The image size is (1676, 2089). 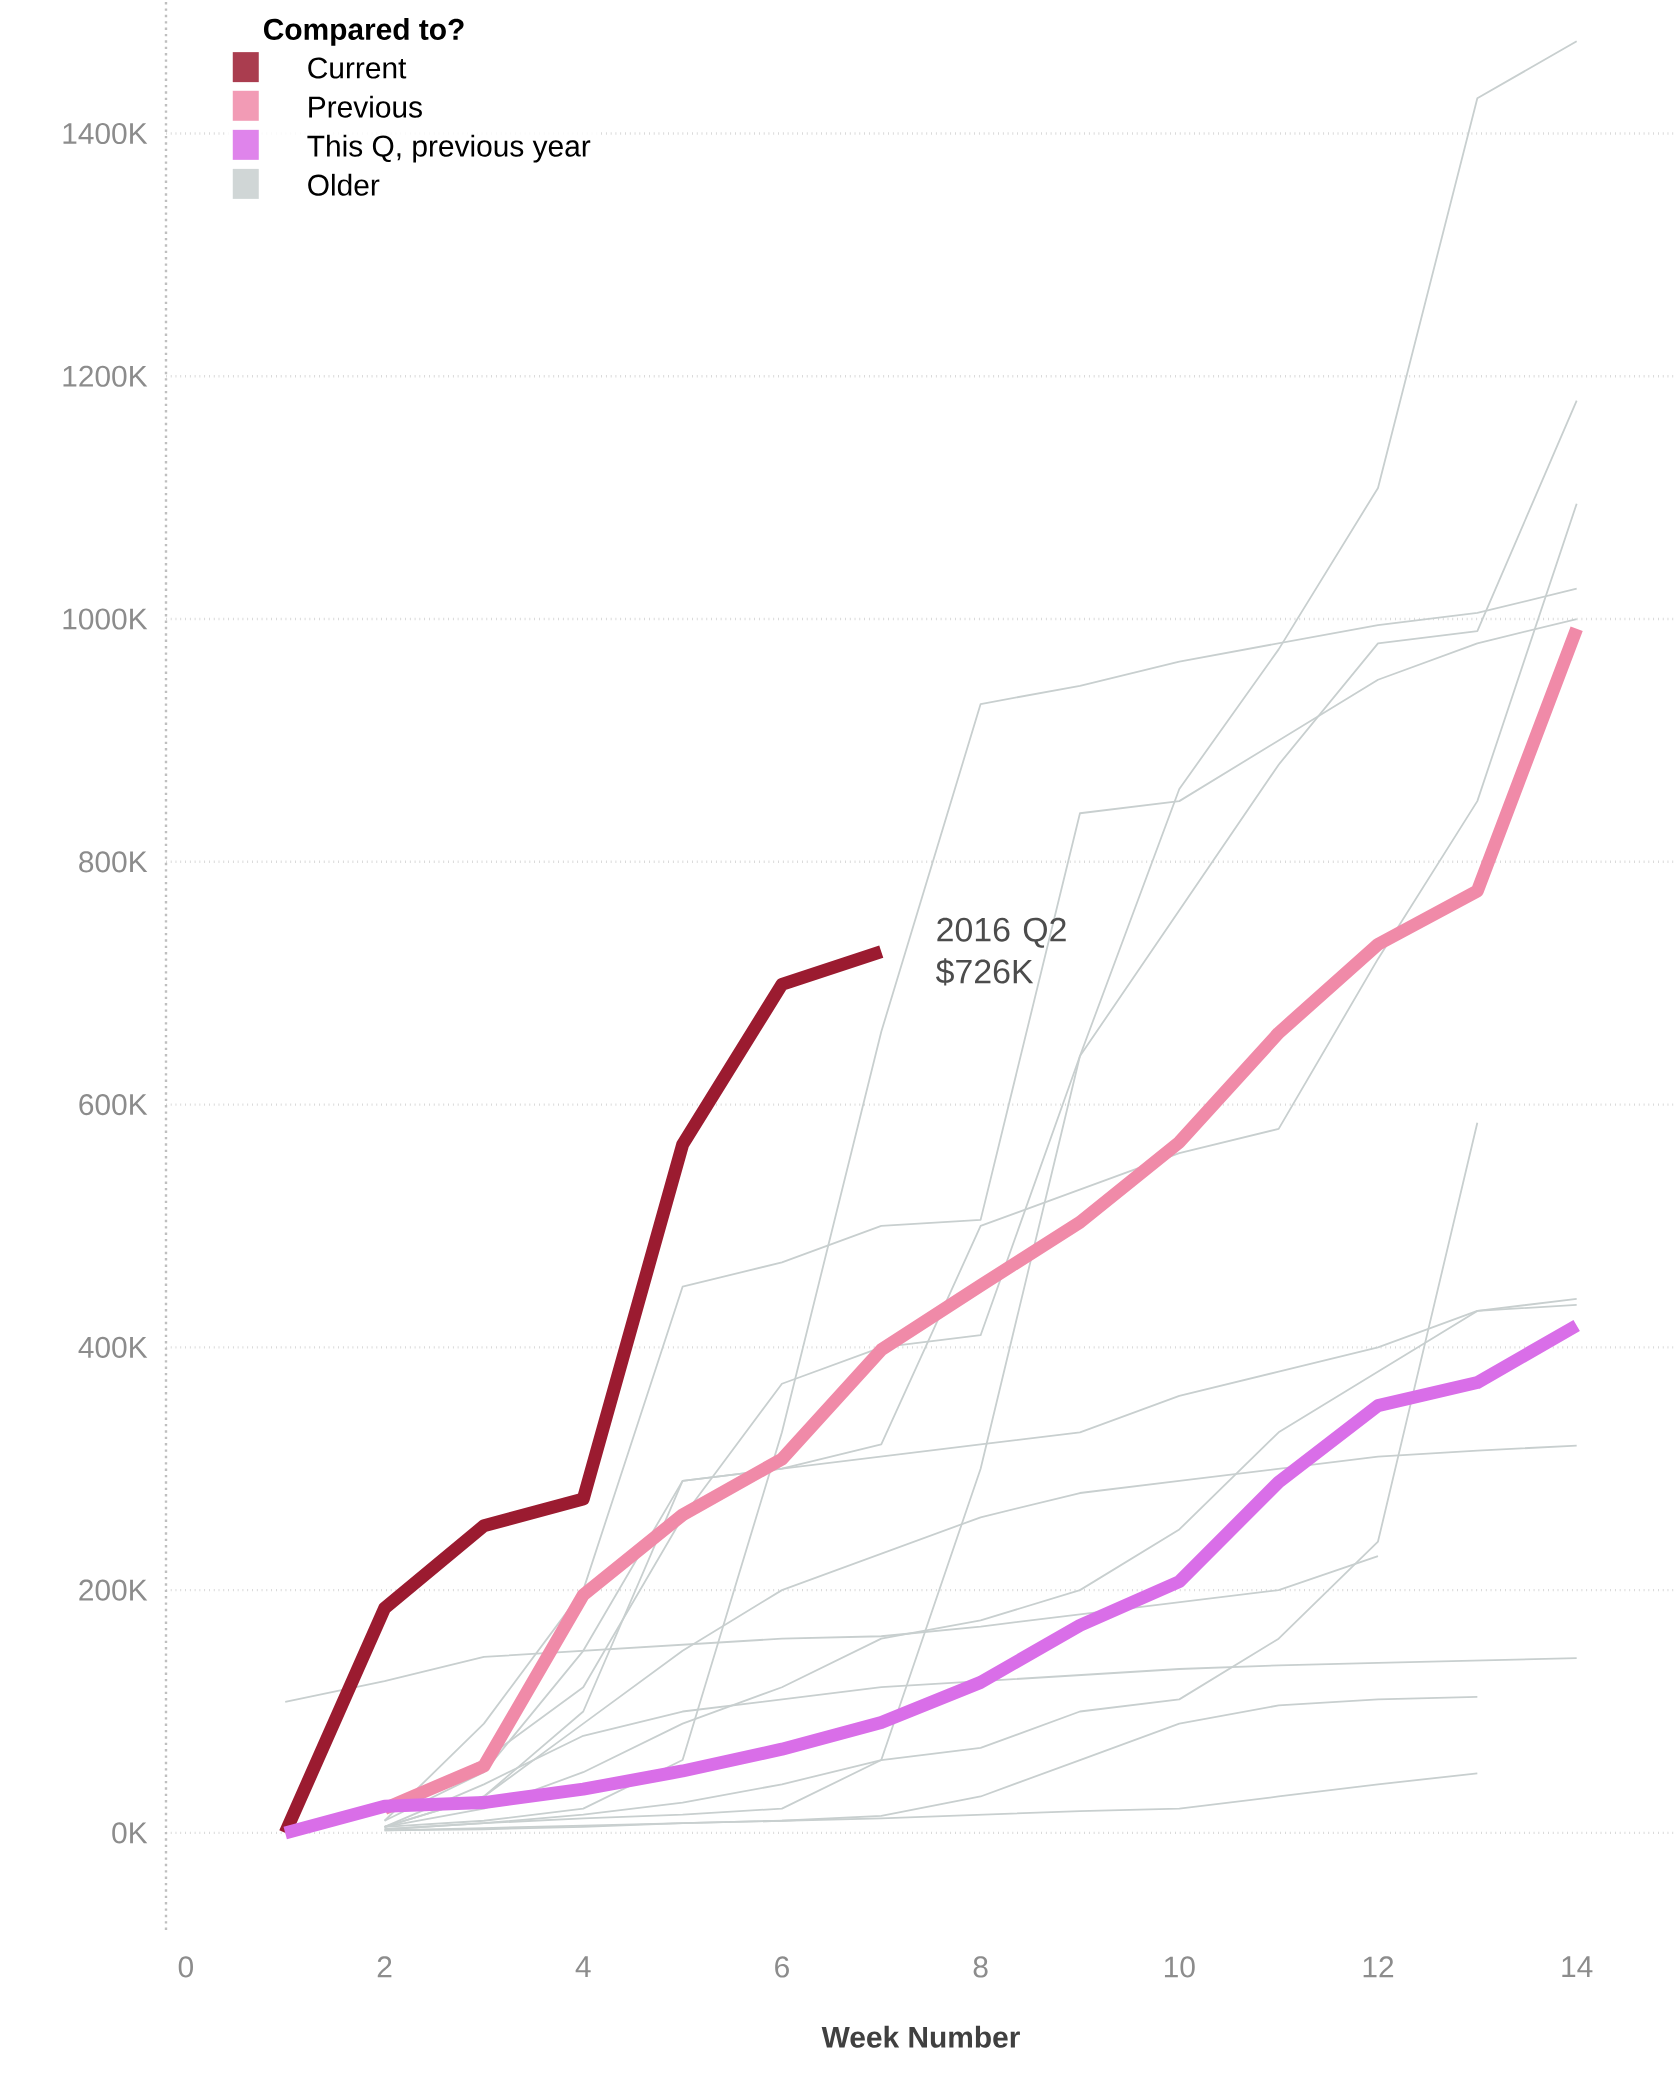 I want to click on x-tick-label: 12, so click(x=1378, y=1967).